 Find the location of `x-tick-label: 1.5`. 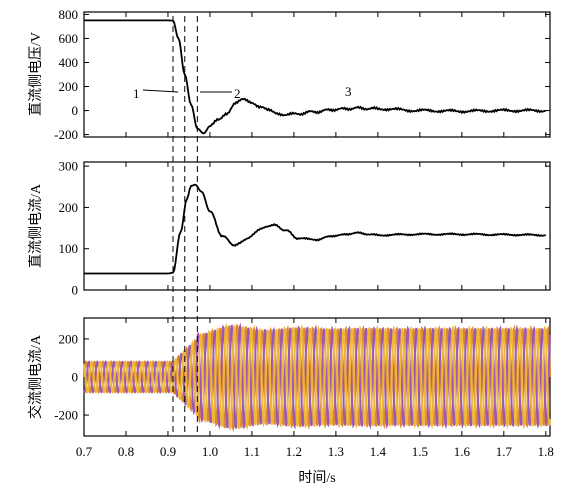

x-tick-label: 1.5 is located at coordinates (420, 451).